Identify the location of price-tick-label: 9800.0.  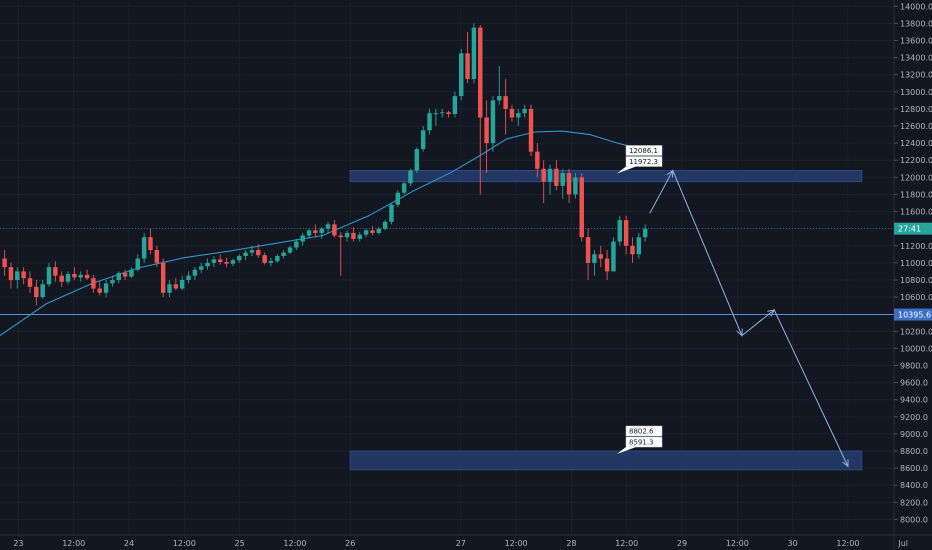
(914, 365).